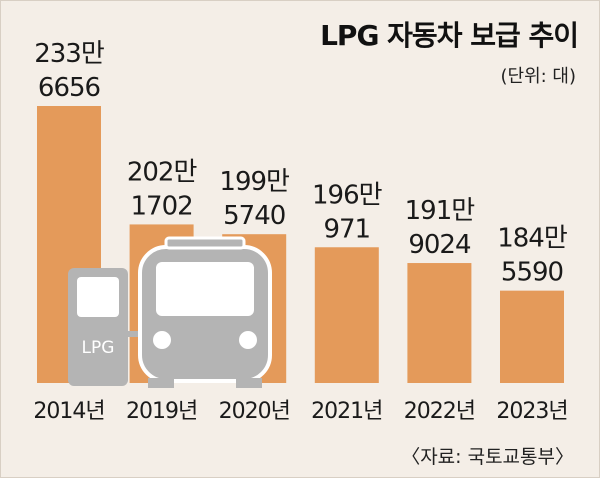 This screenshot has width=600, height=478. I want to click on value-label: 9024, so click(439, 245).